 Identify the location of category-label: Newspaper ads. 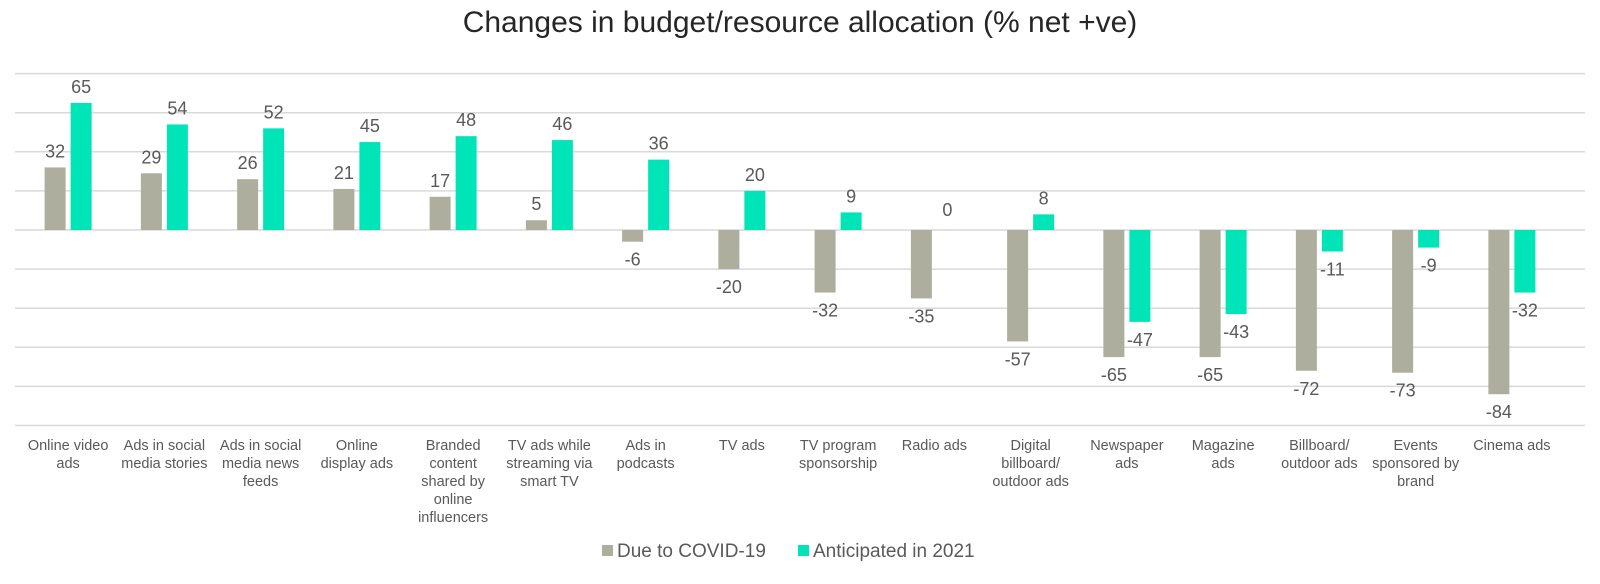
(1127, 455).